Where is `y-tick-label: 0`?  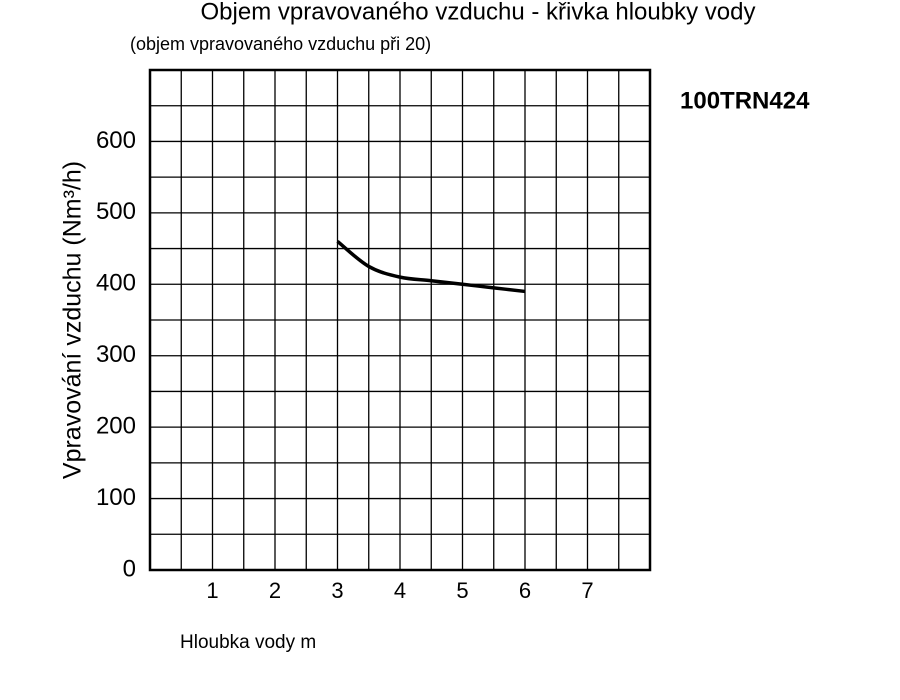 y-tick-label: 0 is located at coordinates (129, 568).